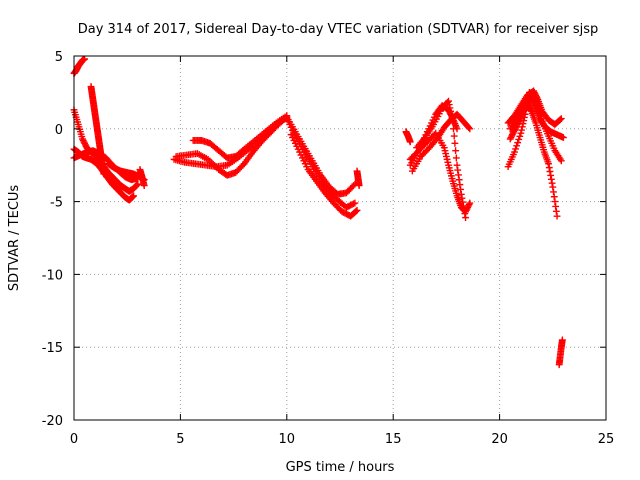  Describe the element at coordinates (56, 203) in the screenshot. I see `y-tick-label: -5` at that location.